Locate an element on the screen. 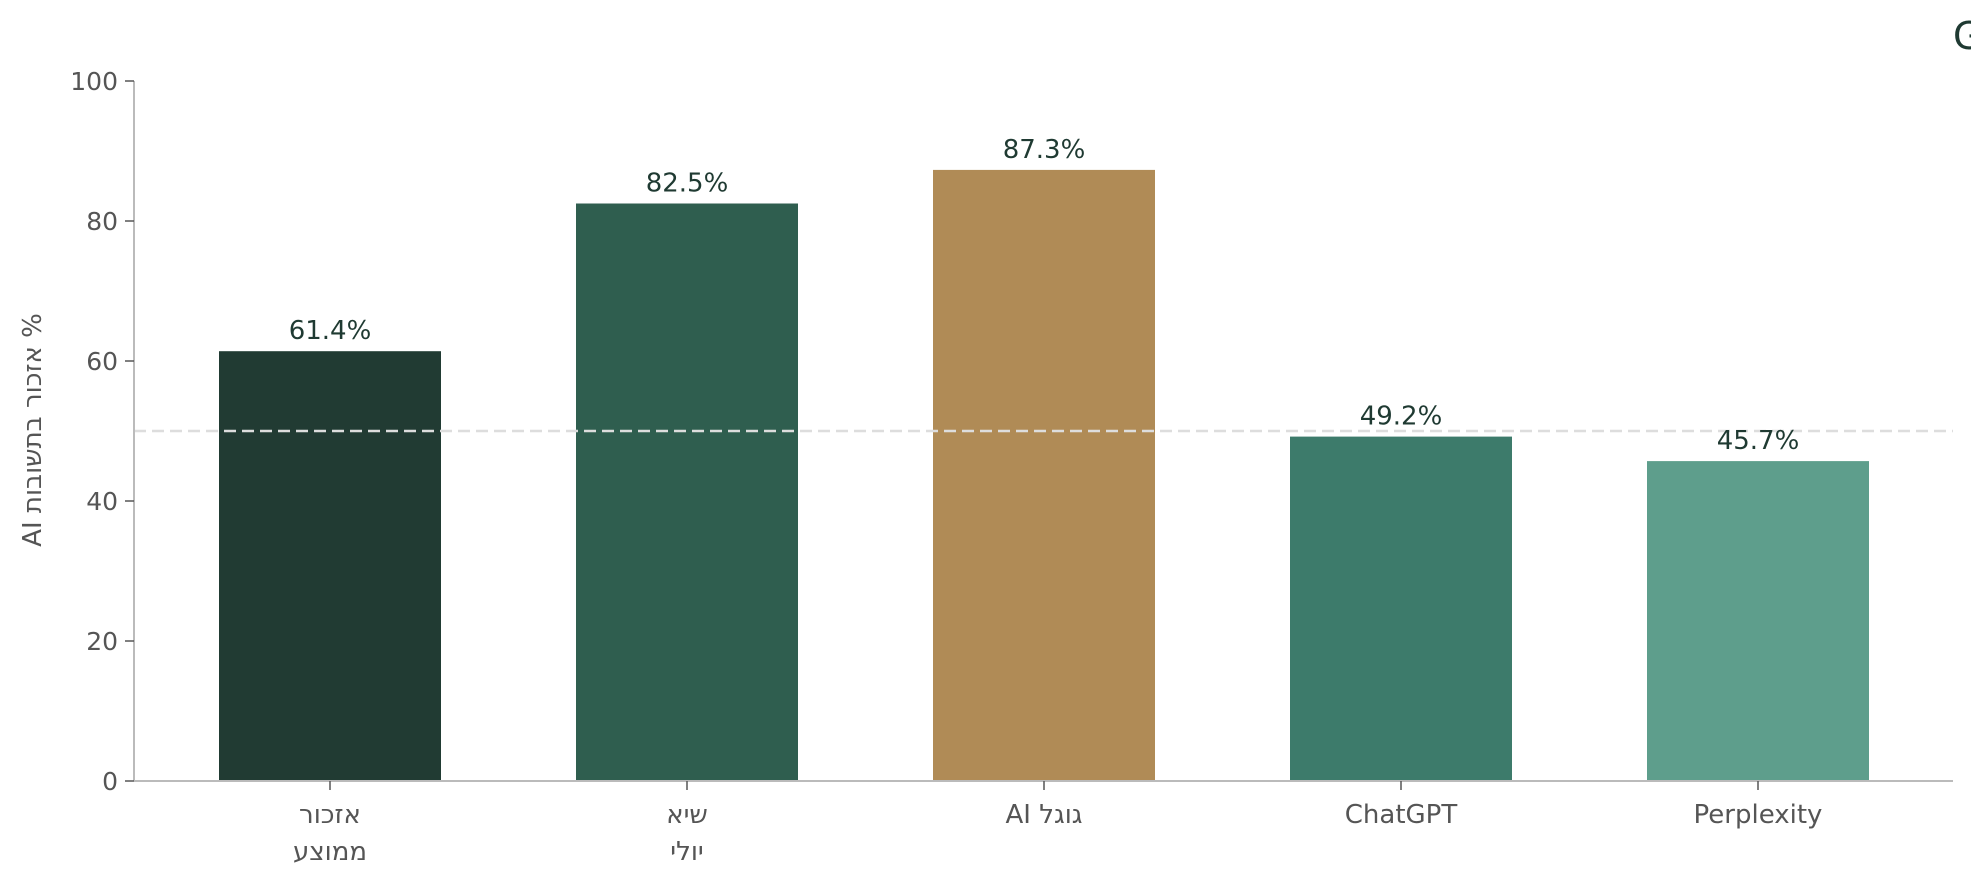  x-tick-label: שיא יולי is located at coordinates (687, 833).